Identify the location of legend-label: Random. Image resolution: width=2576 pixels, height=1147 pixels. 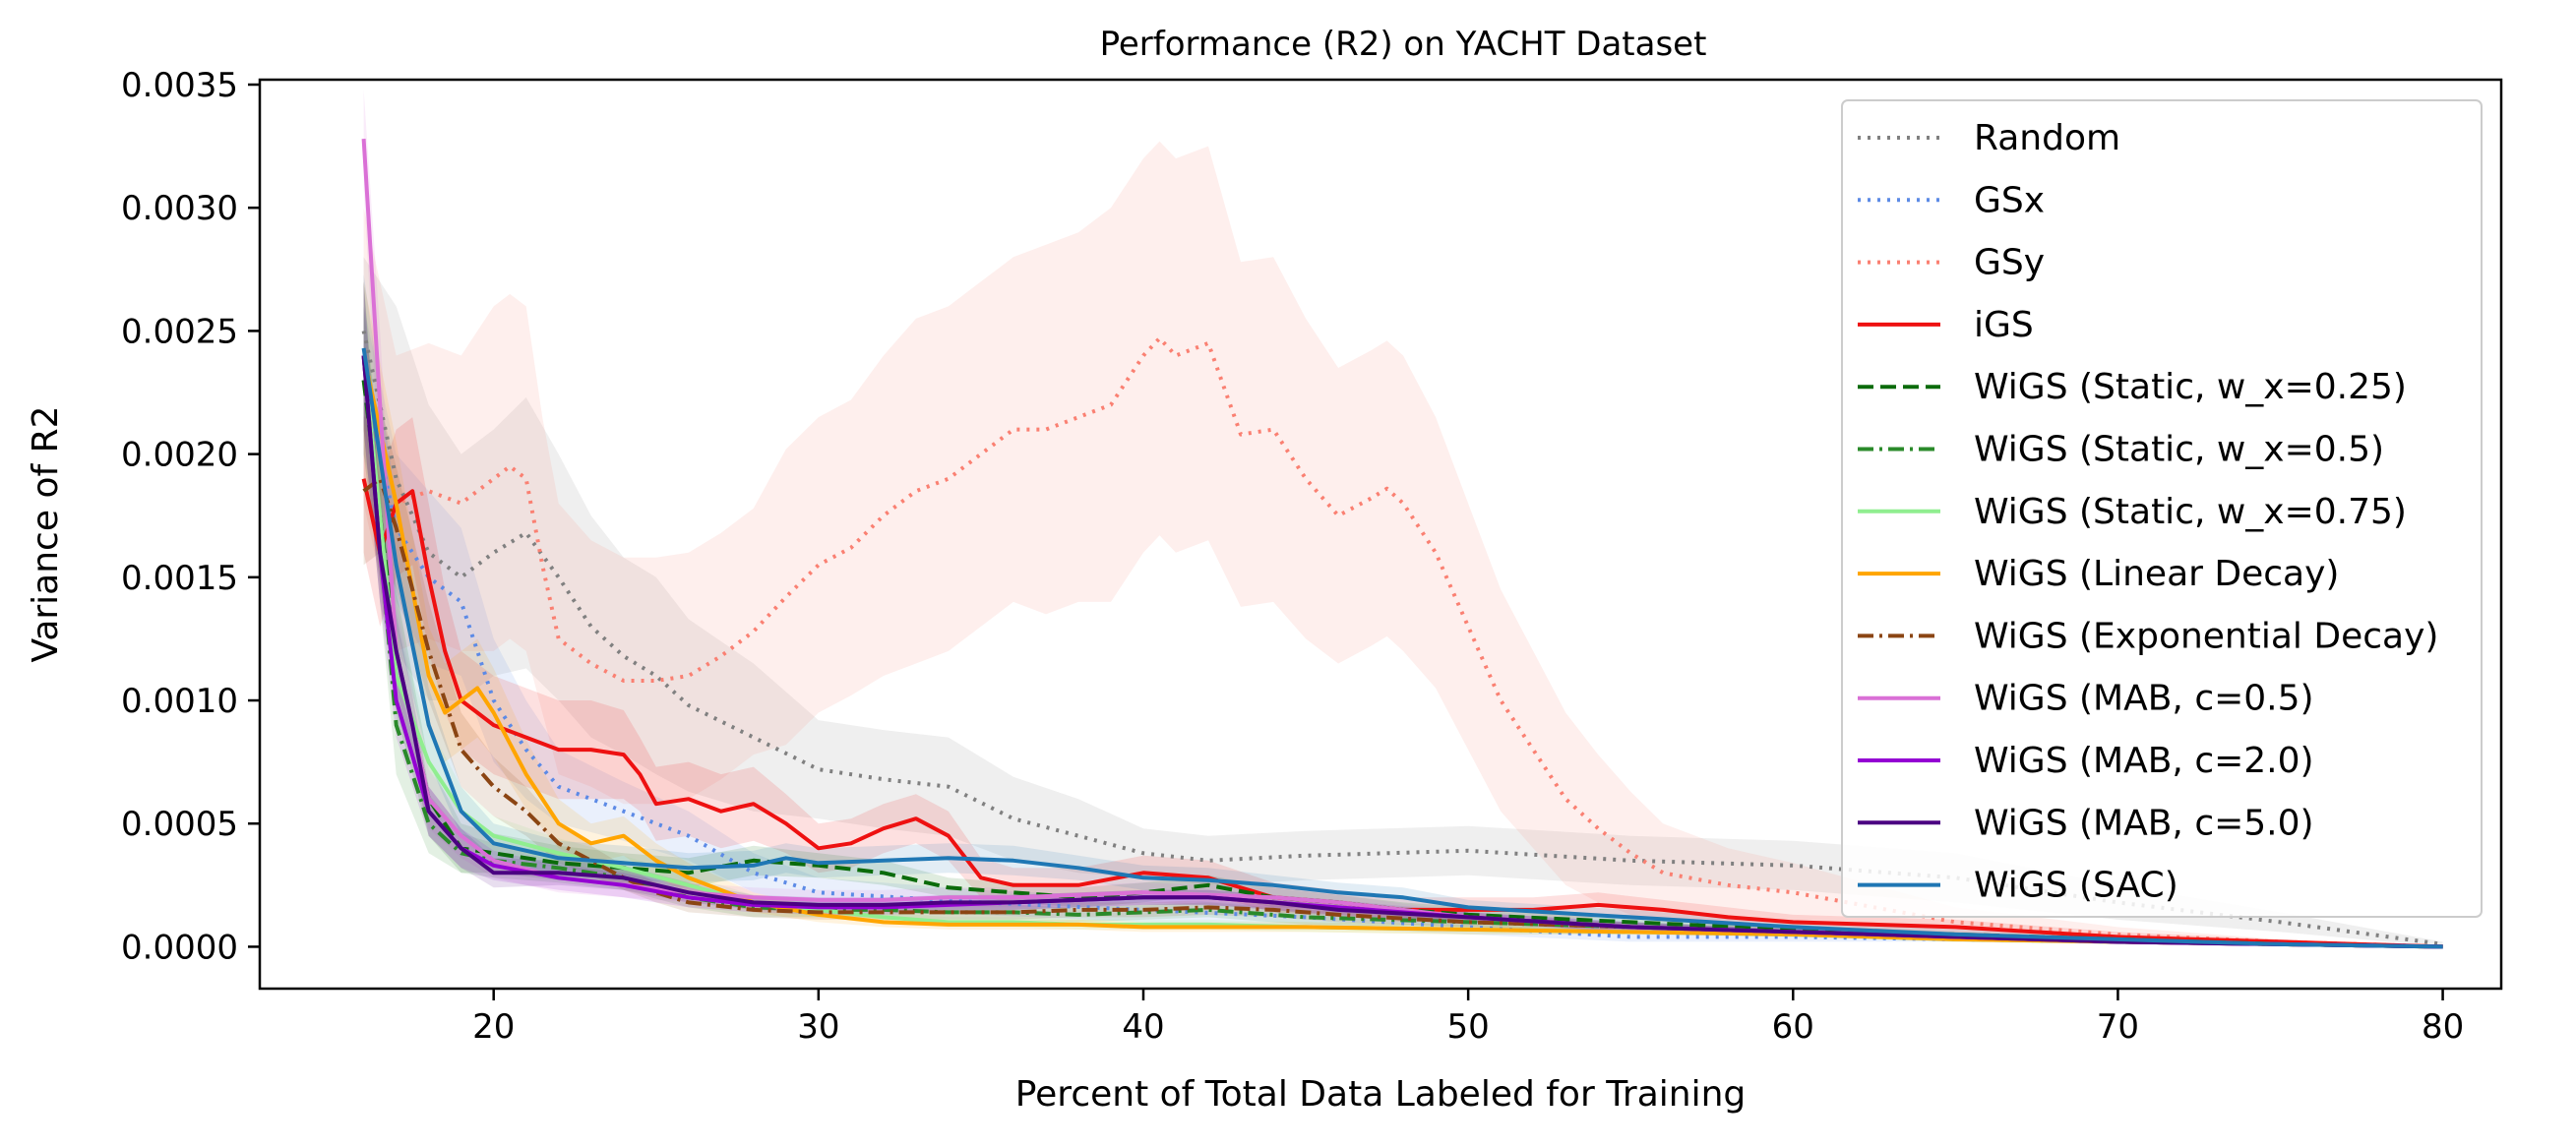
(2047, 138).